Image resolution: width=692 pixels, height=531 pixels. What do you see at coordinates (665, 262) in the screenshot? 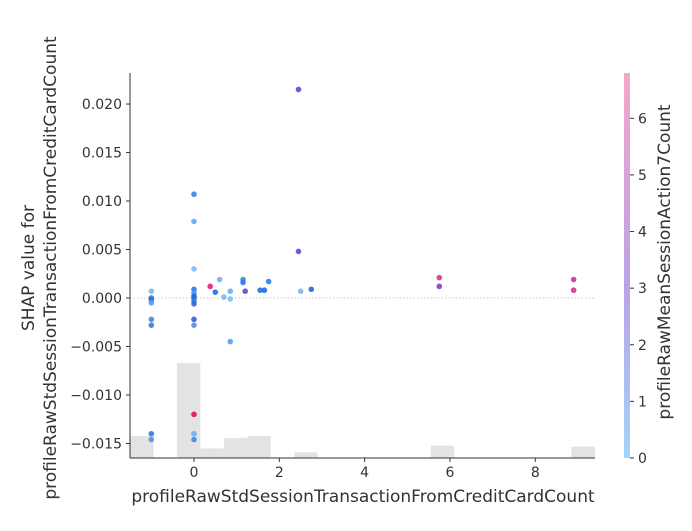
I see `colorbar-label: profileRawMeanSessionAction7Count` at bounding box center [665, 262].